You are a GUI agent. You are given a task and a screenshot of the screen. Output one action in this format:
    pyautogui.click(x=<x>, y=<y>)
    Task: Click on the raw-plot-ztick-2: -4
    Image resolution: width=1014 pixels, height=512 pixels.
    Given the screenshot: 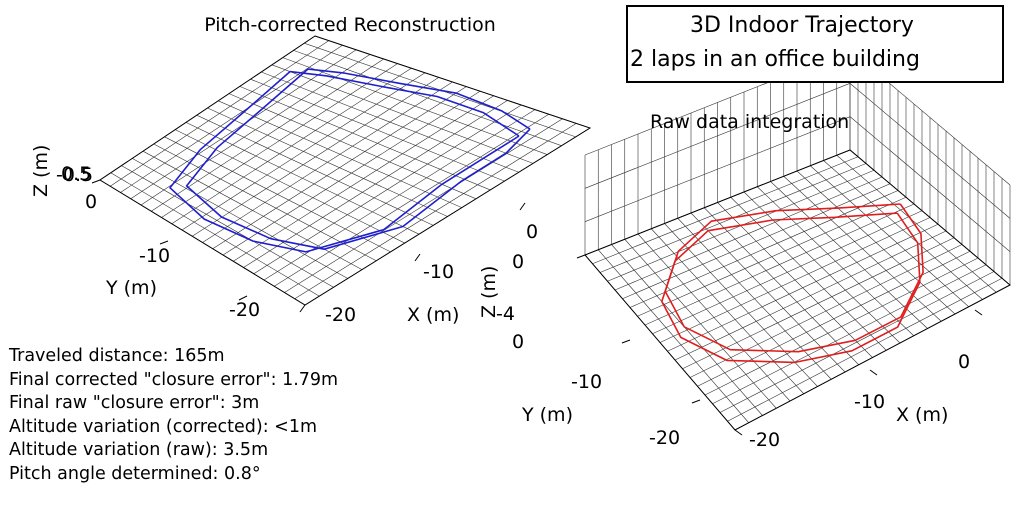 What is the action you would take?
    pyautogui.click(x=505, y=314)
    